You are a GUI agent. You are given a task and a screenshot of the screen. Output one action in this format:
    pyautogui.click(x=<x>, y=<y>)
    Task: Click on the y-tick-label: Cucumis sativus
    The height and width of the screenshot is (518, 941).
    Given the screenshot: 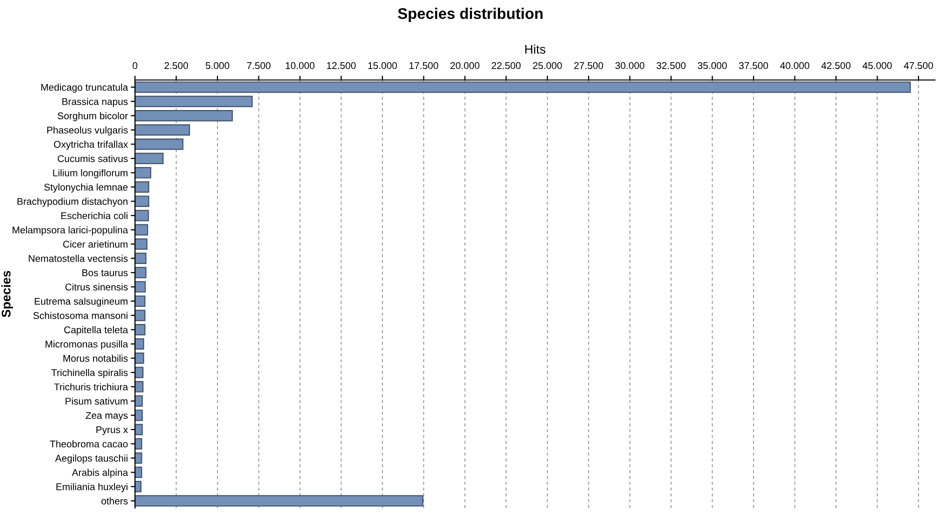 What is the action you would take?
    pyautogui.click(x=93, y=158)
    